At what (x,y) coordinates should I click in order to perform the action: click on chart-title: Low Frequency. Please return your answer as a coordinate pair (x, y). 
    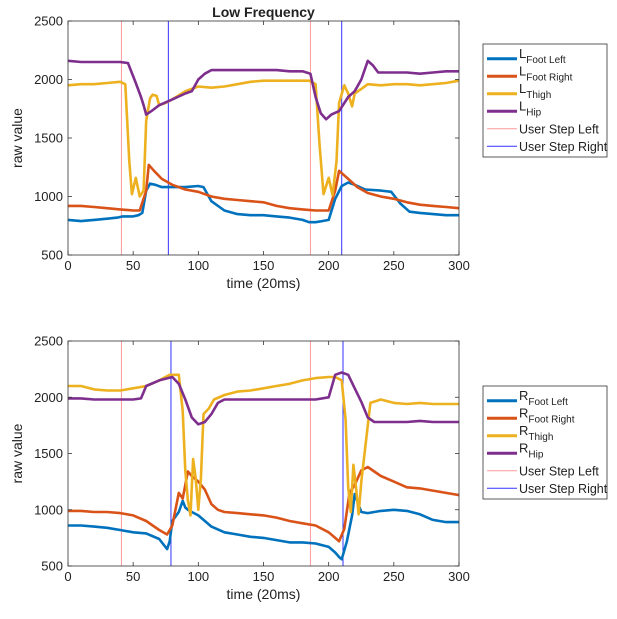
    Looking at the image, I should click on (263, 12).